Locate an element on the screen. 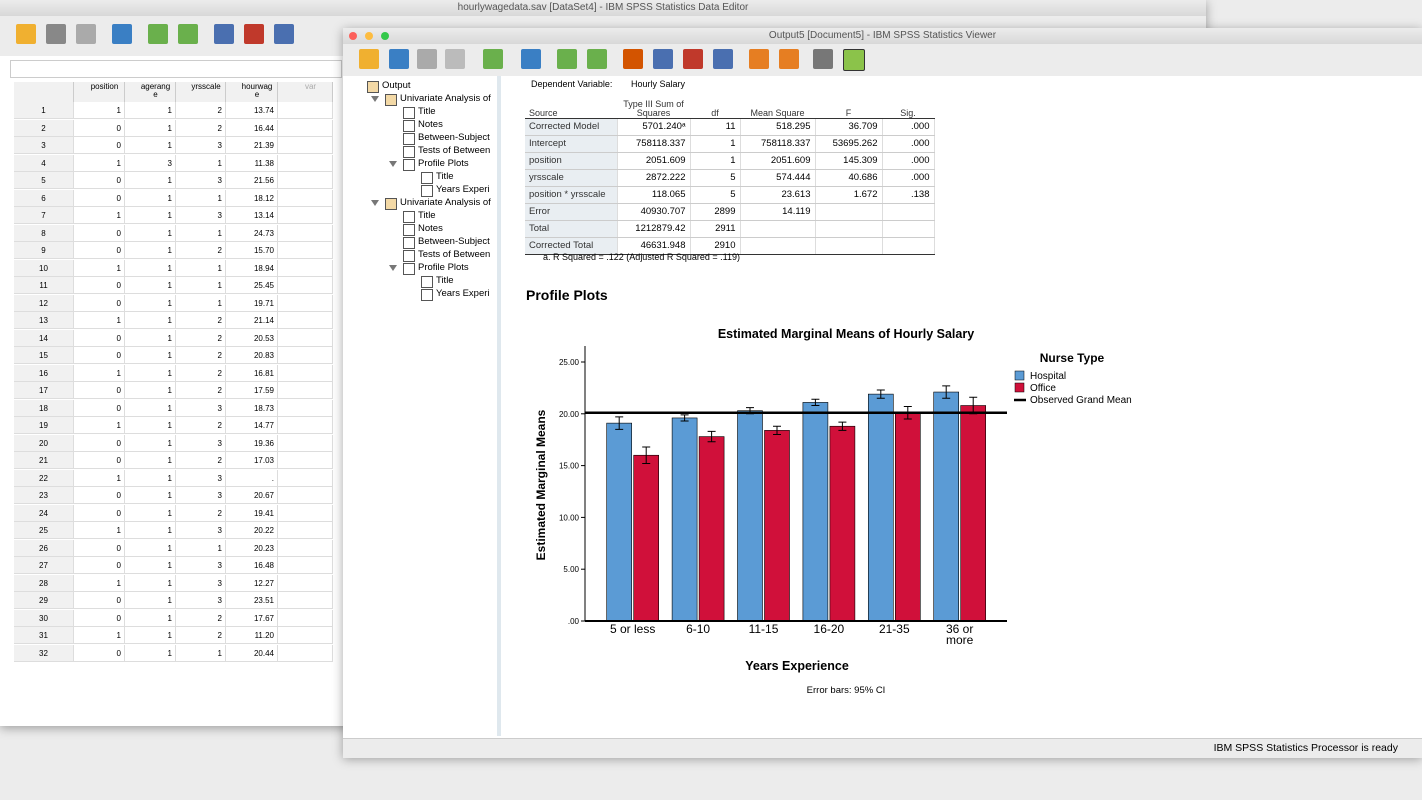  row-number: 2 is located at coordinates (44, 128).